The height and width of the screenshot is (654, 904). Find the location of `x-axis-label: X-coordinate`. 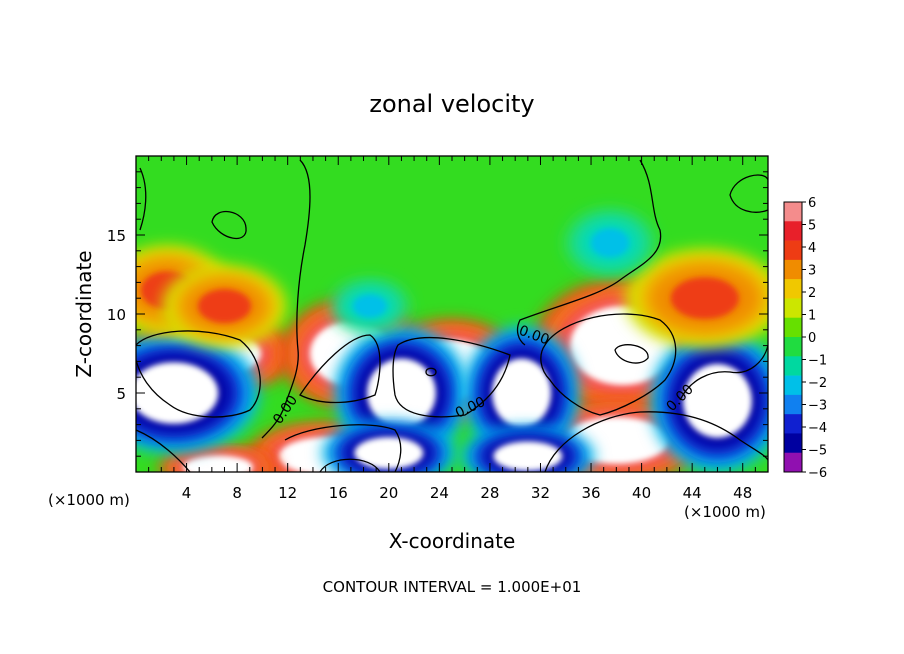

x-axis-label: X-coordinate is located at coordinates (452, 541).